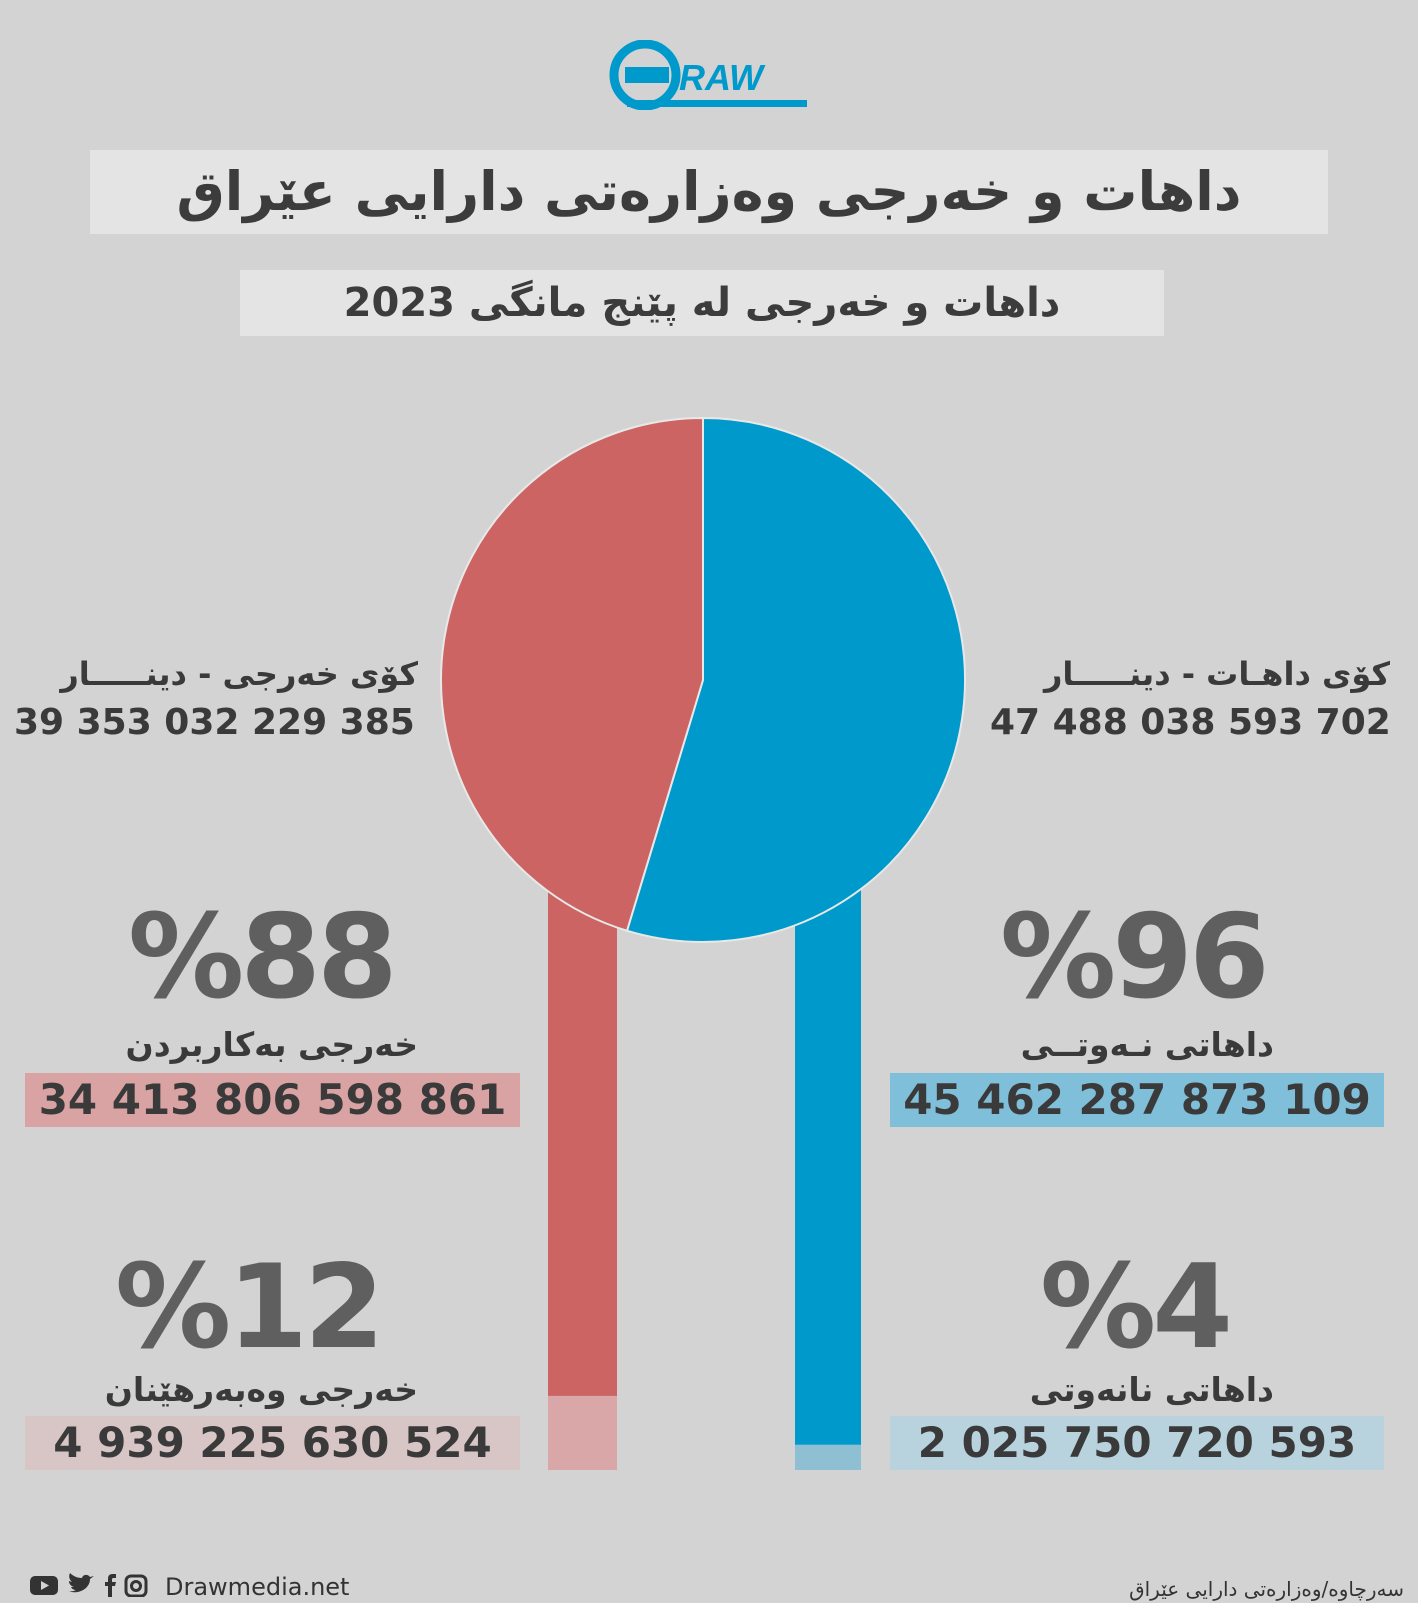 The width and height of the screenshot is (1418, 1603). Describe the element at coordinates (136, 1586) in the screenshot. I see `instagram-icon` at that location.